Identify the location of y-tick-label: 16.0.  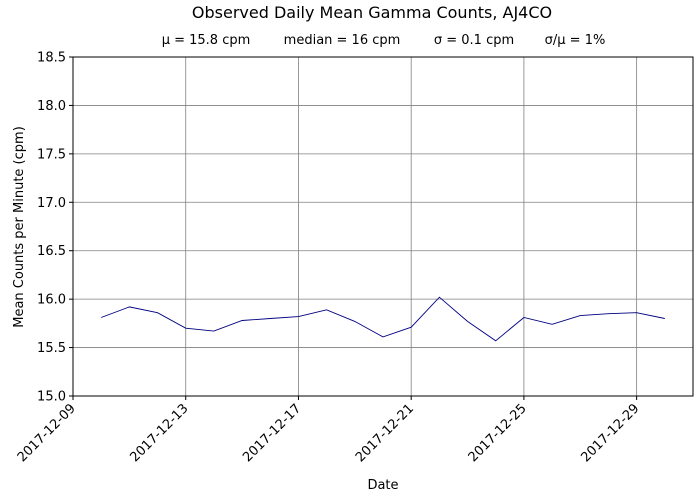
(51, 300).